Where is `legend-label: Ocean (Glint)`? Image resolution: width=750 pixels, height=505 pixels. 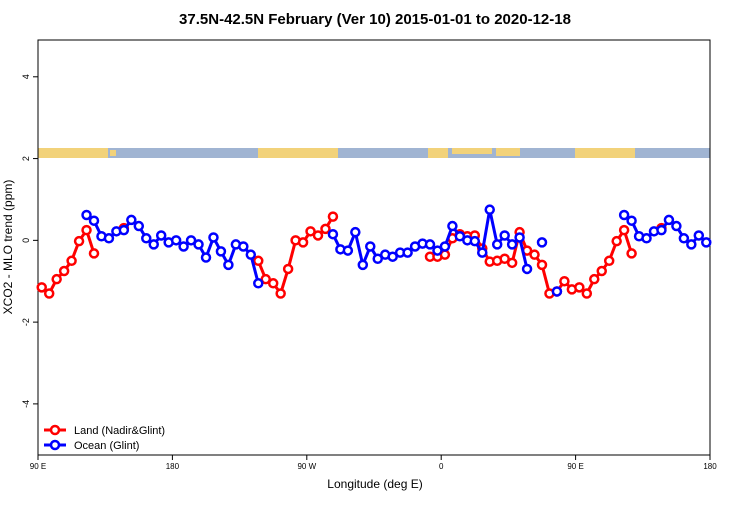 legend-label: Ocean (Glint) is located at coordinates (106, 446).